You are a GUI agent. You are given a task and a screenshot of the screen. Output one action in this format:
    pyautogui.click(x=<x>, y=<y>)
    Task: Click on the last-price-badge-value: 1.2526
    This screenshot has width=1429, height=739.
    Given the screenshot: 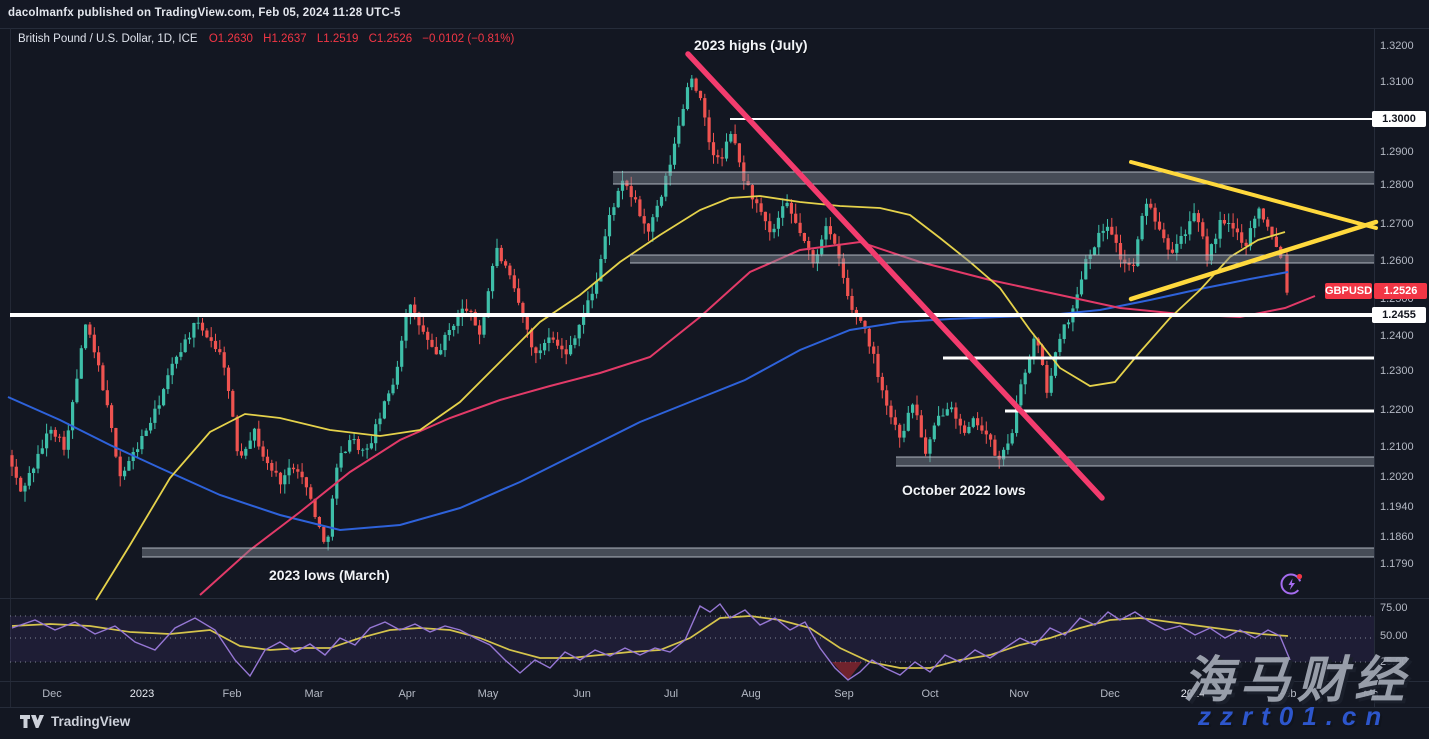 What is the action you would take?
    pyautogui.click(x=1400, y=291)
    